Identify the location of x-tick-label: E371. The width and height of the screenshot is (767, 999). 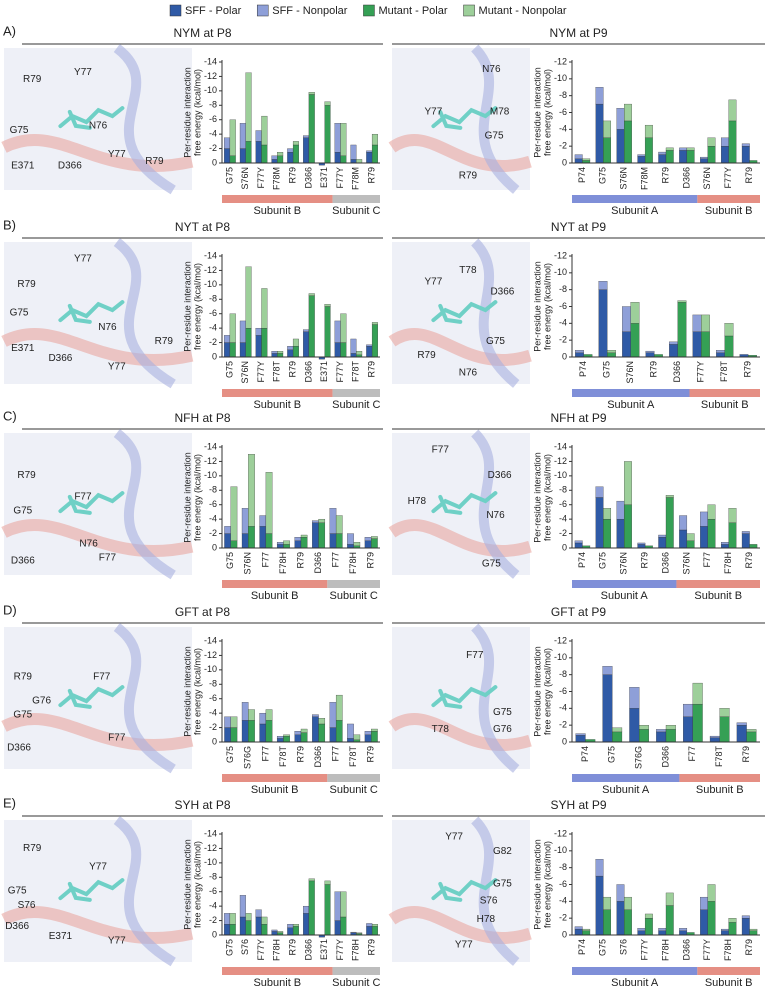
(324, 177).